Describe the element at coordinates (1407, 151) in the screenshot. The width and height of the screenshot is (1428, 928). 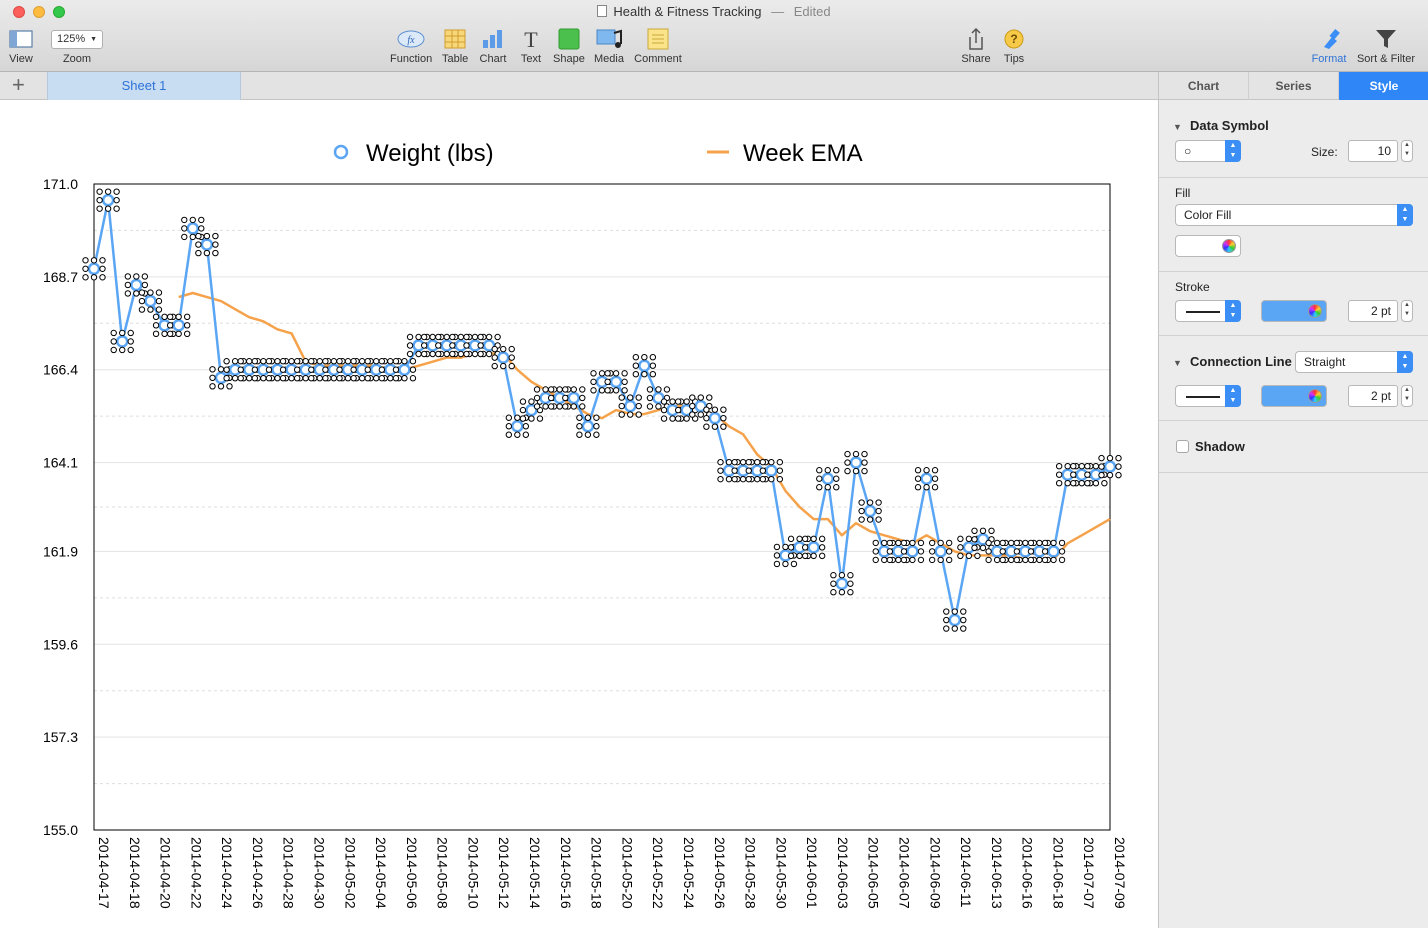
I see `symbol-size-stepper: ▲ ▼` at that location.